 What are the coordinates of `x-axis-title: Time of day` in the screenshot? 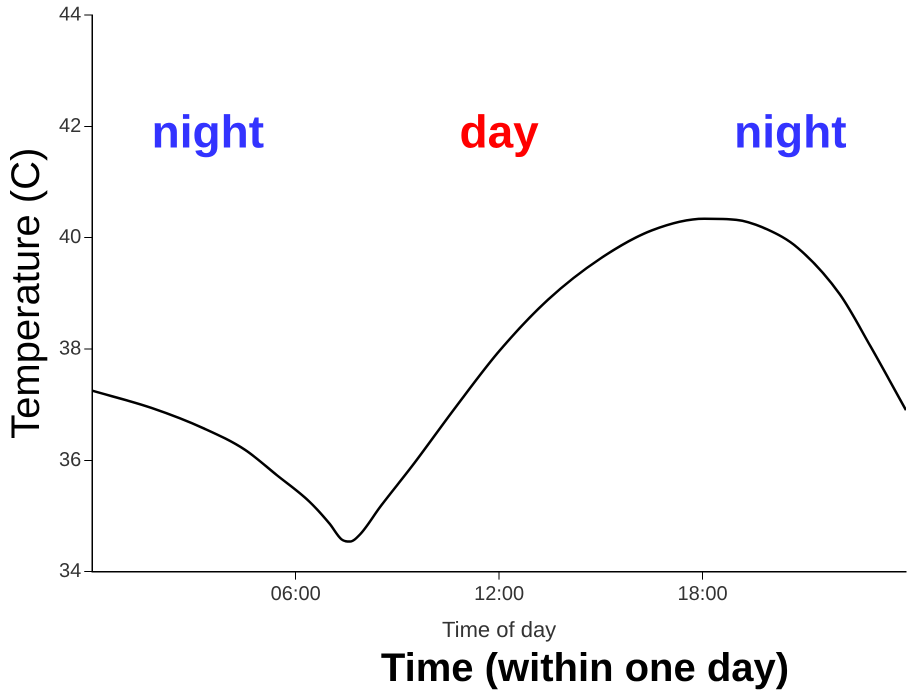 It's located at (499, 629).